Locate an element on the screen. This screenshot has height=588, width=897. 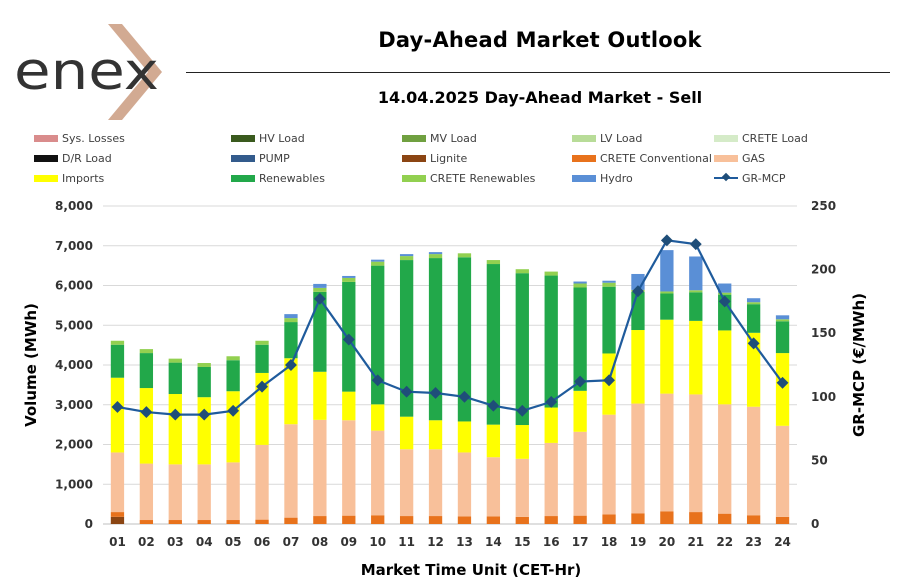
enex-logo-graphic: enex is located at coordinates (88, 72).